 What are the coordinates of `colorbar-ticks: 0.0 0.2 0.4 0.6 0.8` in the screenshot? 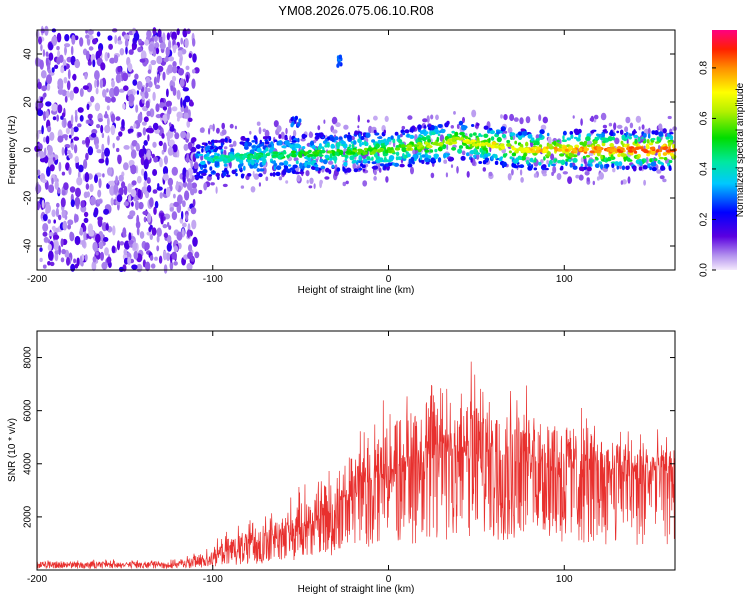 It's located at (707, 169).